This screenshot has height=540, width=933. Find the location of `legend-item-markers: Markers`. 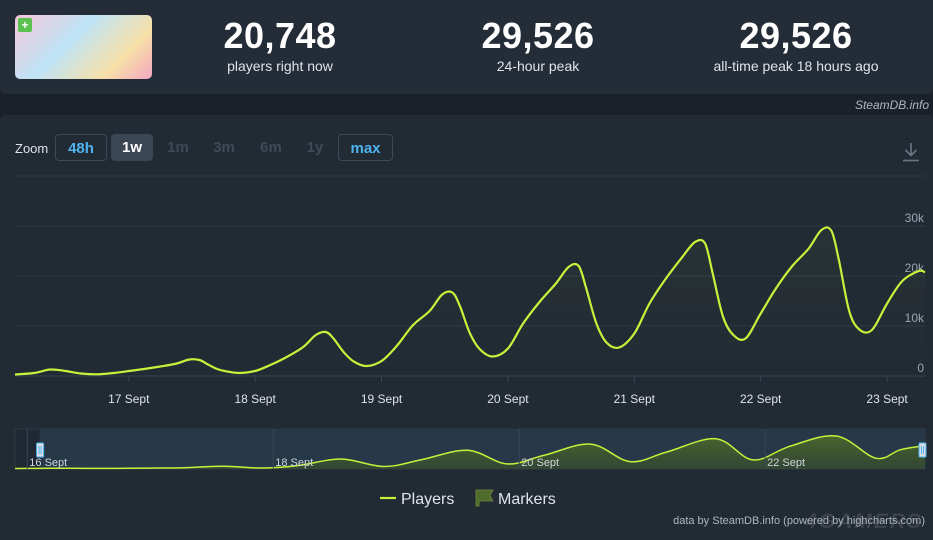

legend-item-markers: Markers is located at coordinates (515, 498).